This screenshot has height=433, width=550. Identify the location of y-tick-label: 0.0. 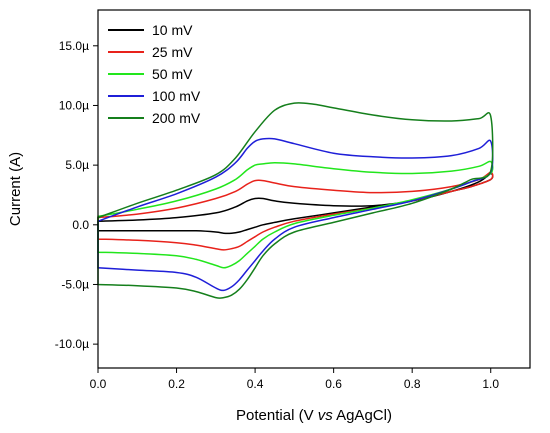
(80, 225).